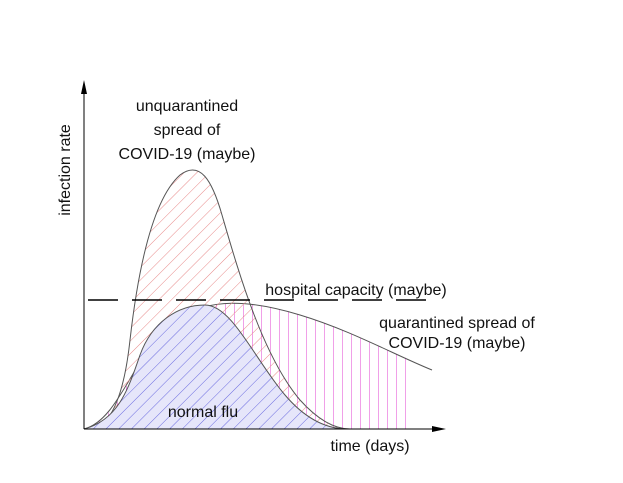 The image size is (623, 483). Describe the element at coordinates (457, 323) in the screenshot. I see `quarantined-label-line1: quarantined spread of` at that location.